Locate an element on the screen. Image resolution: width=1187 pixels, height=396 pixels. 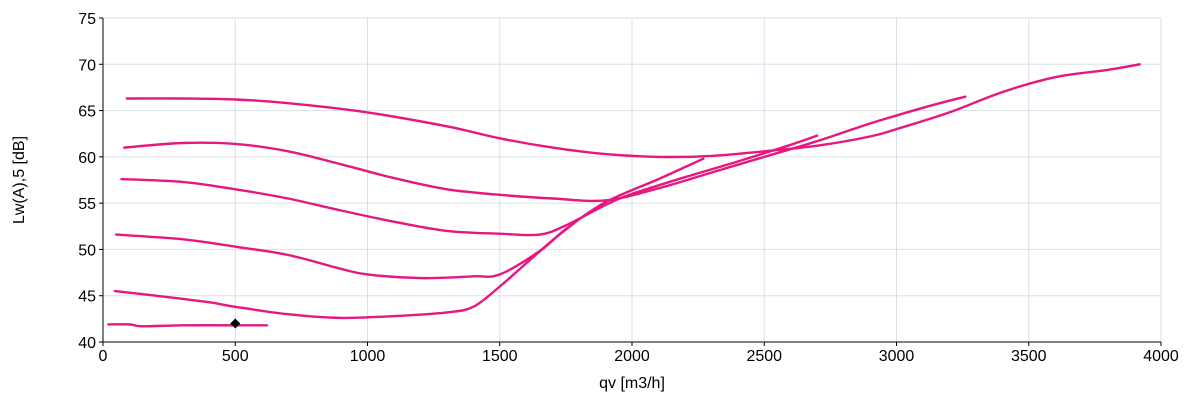
y-tick-label: 40 is located at coordinates (87, 343).